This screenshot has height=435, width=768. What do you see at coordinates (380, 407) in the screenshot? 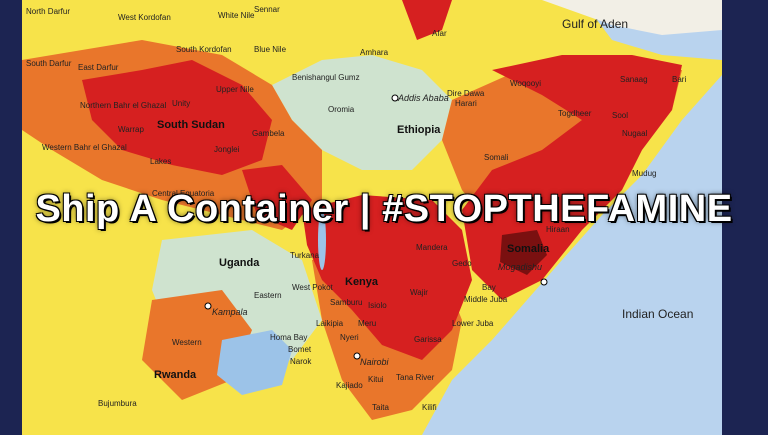
I see `region-label: Taita` at bounding box center [380, 407].